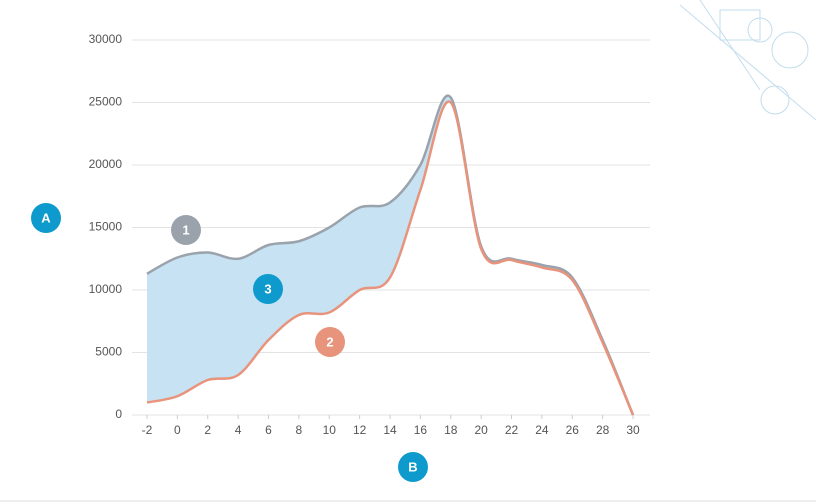 Image resolution: width=816 pixels, height=503 pixels. Describe the element at coordinates (106, 164) in the screenshot. I see `y-tick-label: 20000` at that location.